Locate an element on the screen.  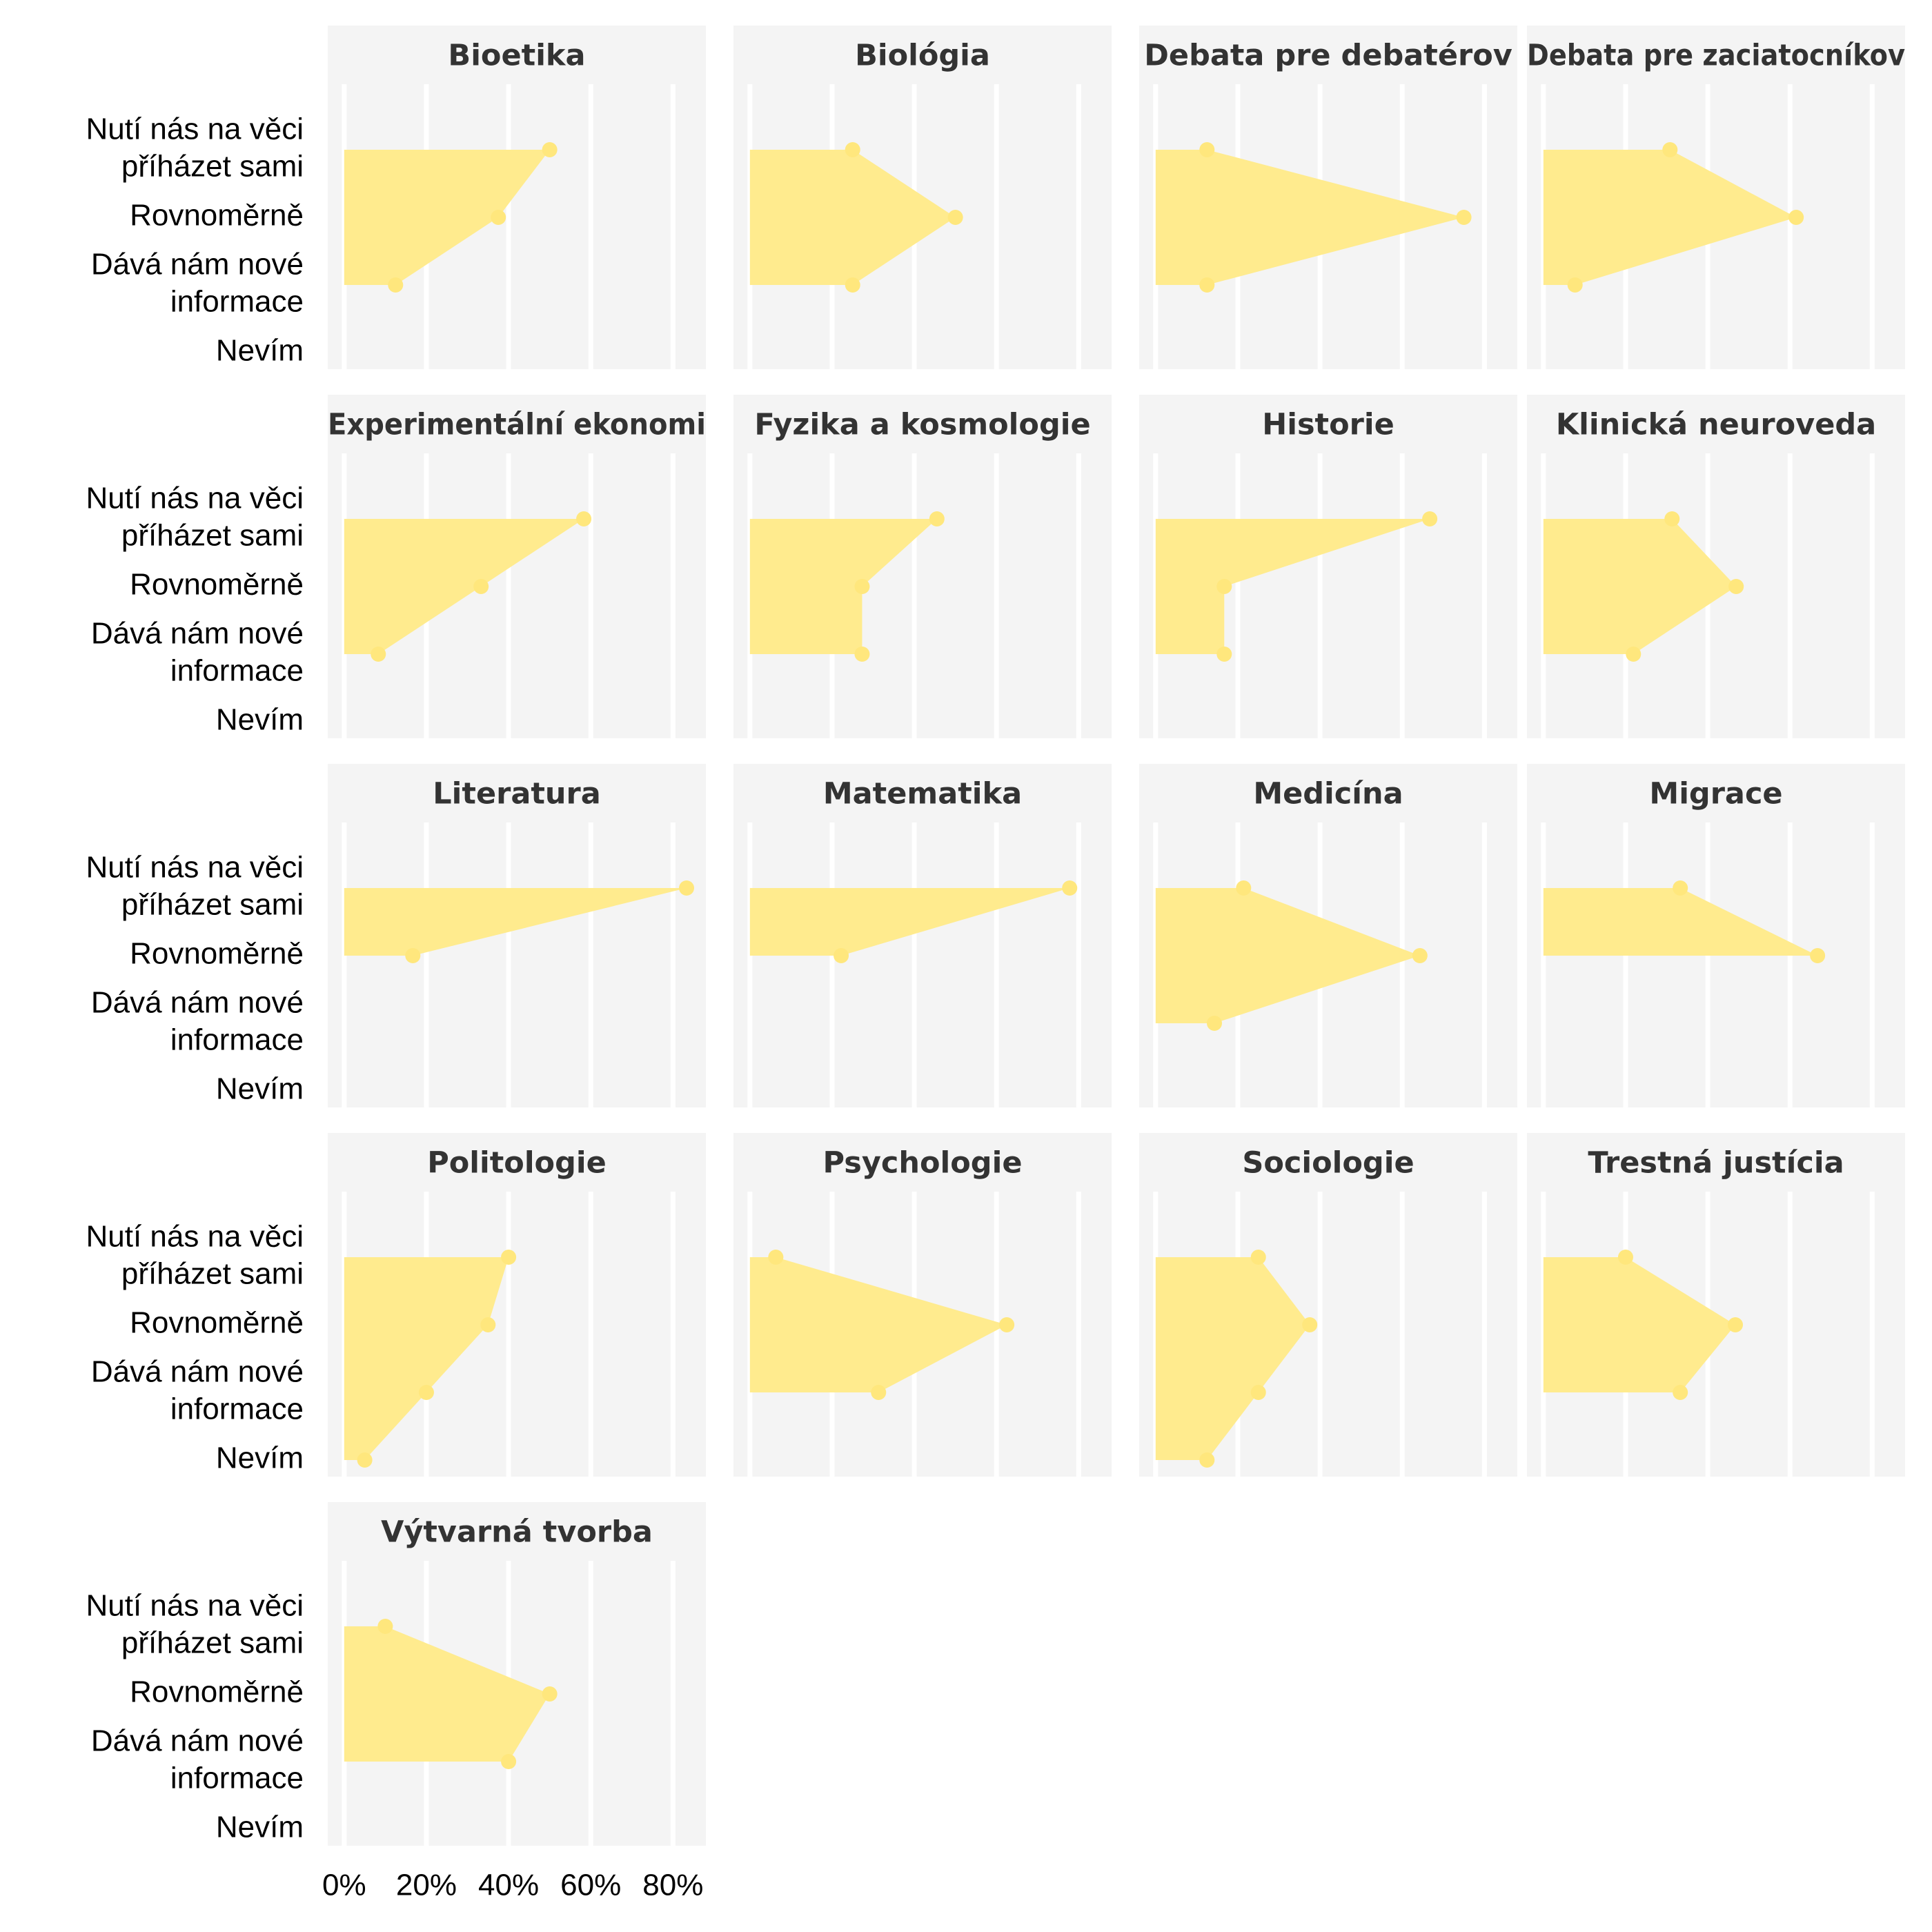
facet-title: Trestná justícia is located at coordinates (1716, 1163).